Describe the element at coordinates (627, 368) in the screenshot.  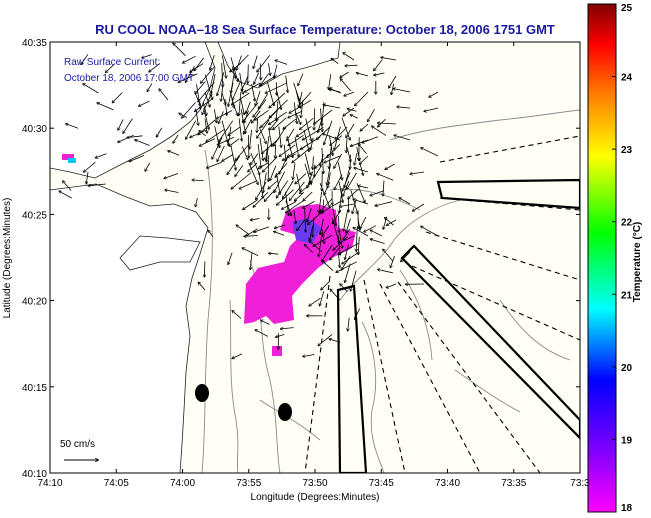
I see `colorbar-tick-label: 20` at that location.